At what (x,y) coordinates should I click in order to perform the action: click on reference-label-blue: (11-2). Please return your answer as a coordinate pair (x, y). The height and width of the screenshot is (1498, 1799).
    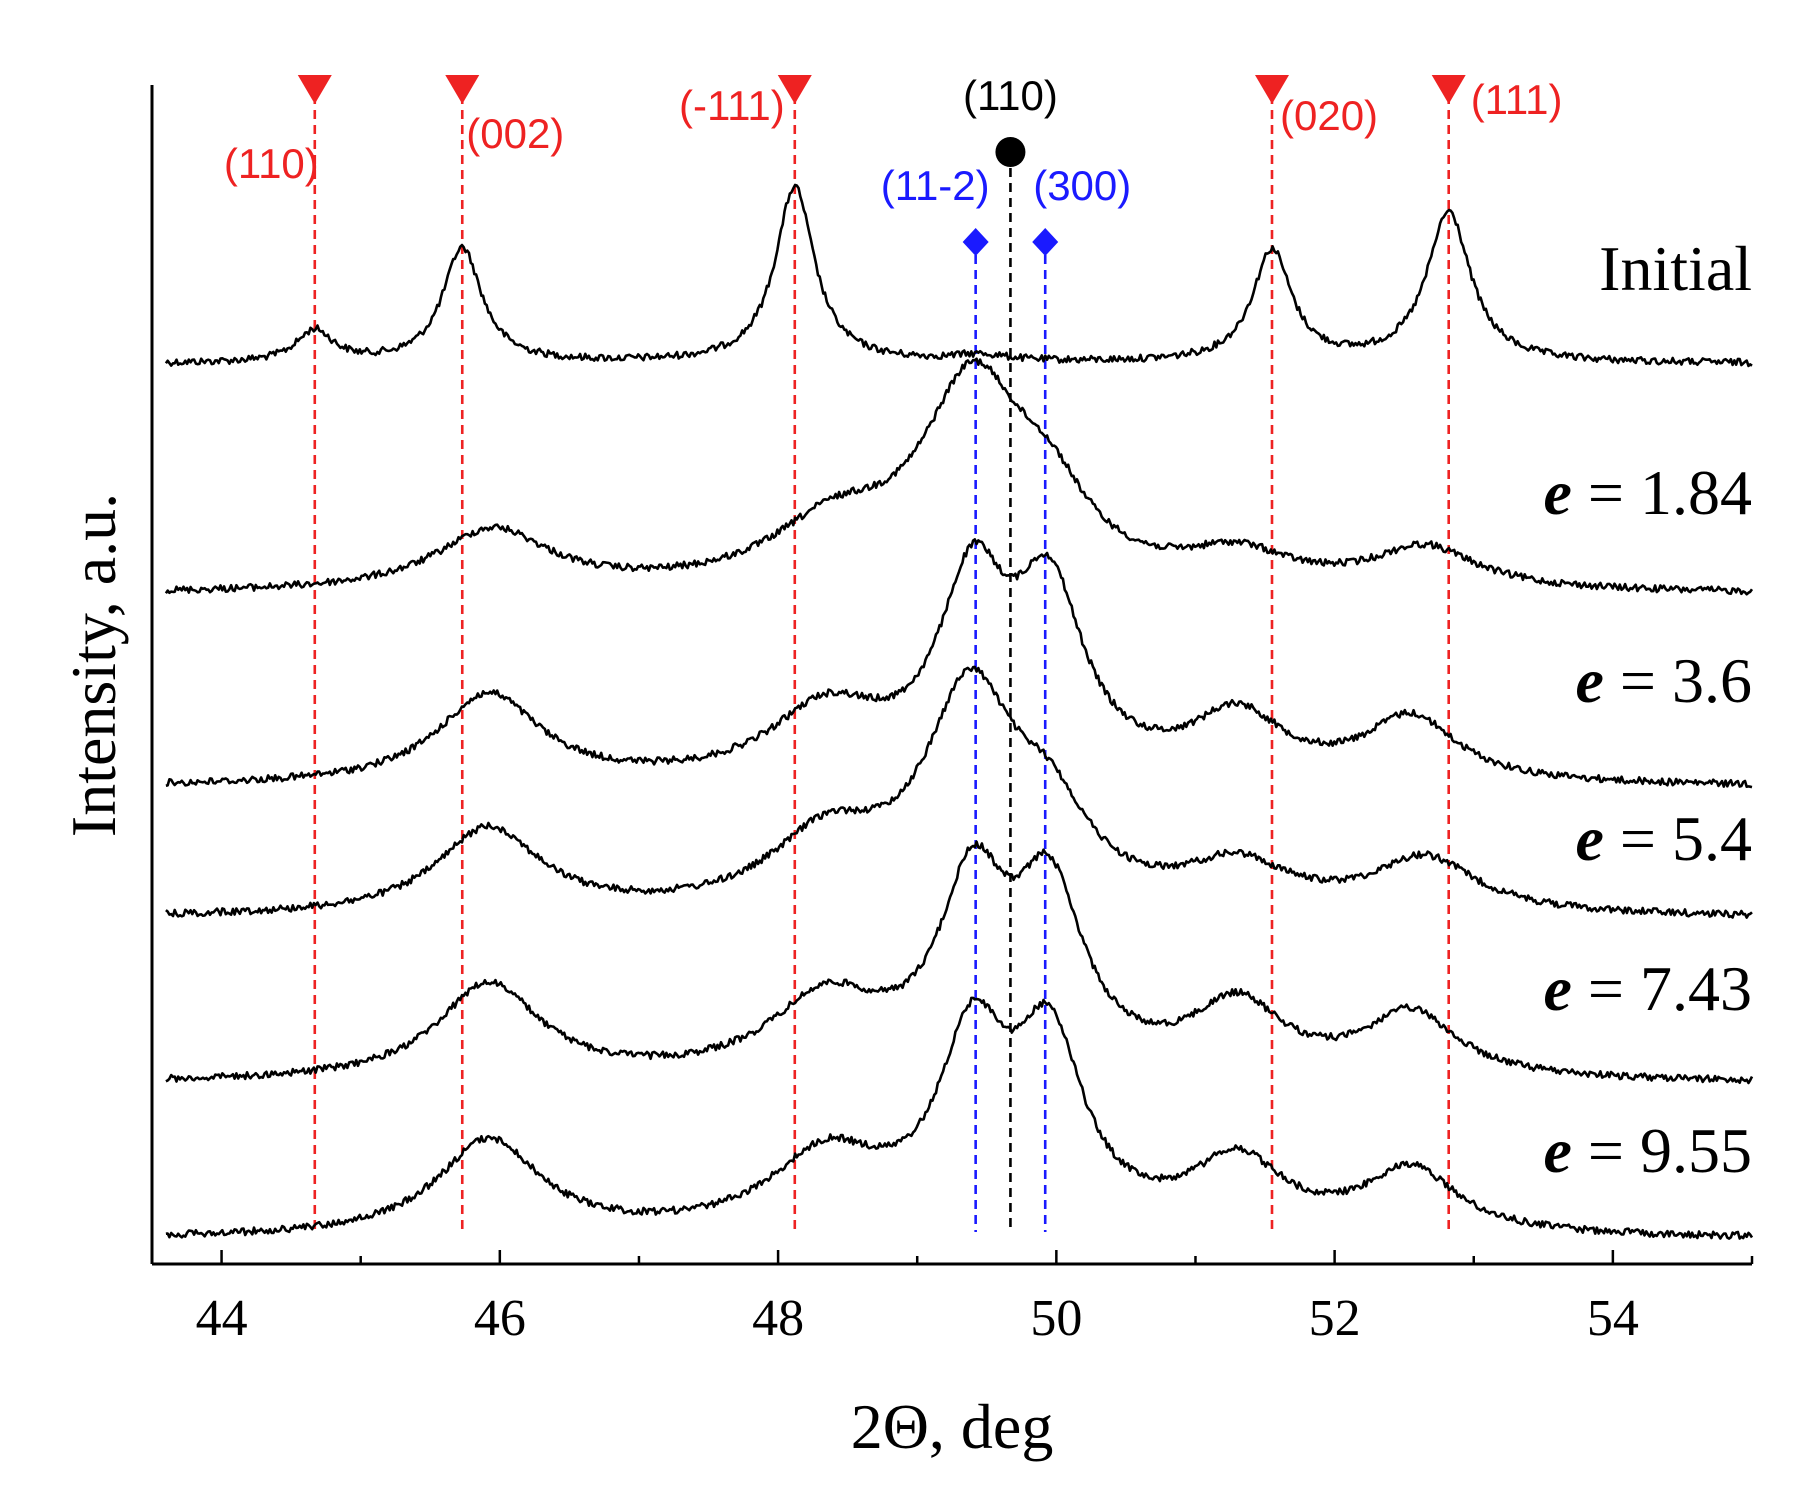
    Looking at the image, I should click on (935, 185).